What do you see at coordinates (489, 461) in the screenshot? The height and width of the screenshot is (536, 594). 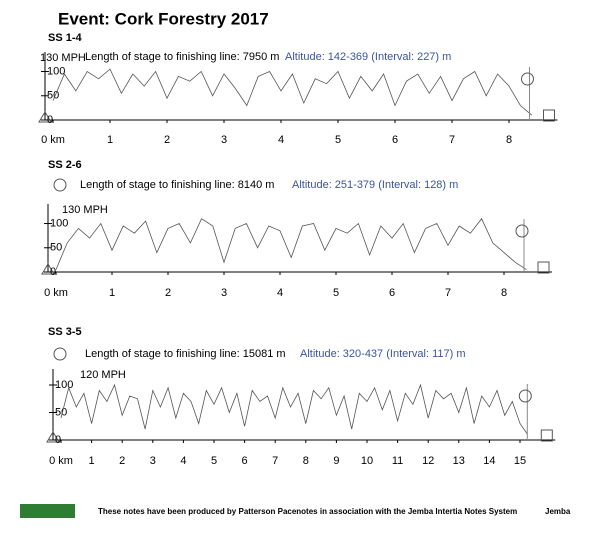 I see `x-tick-label: 14` at bounding box center [489, 461].